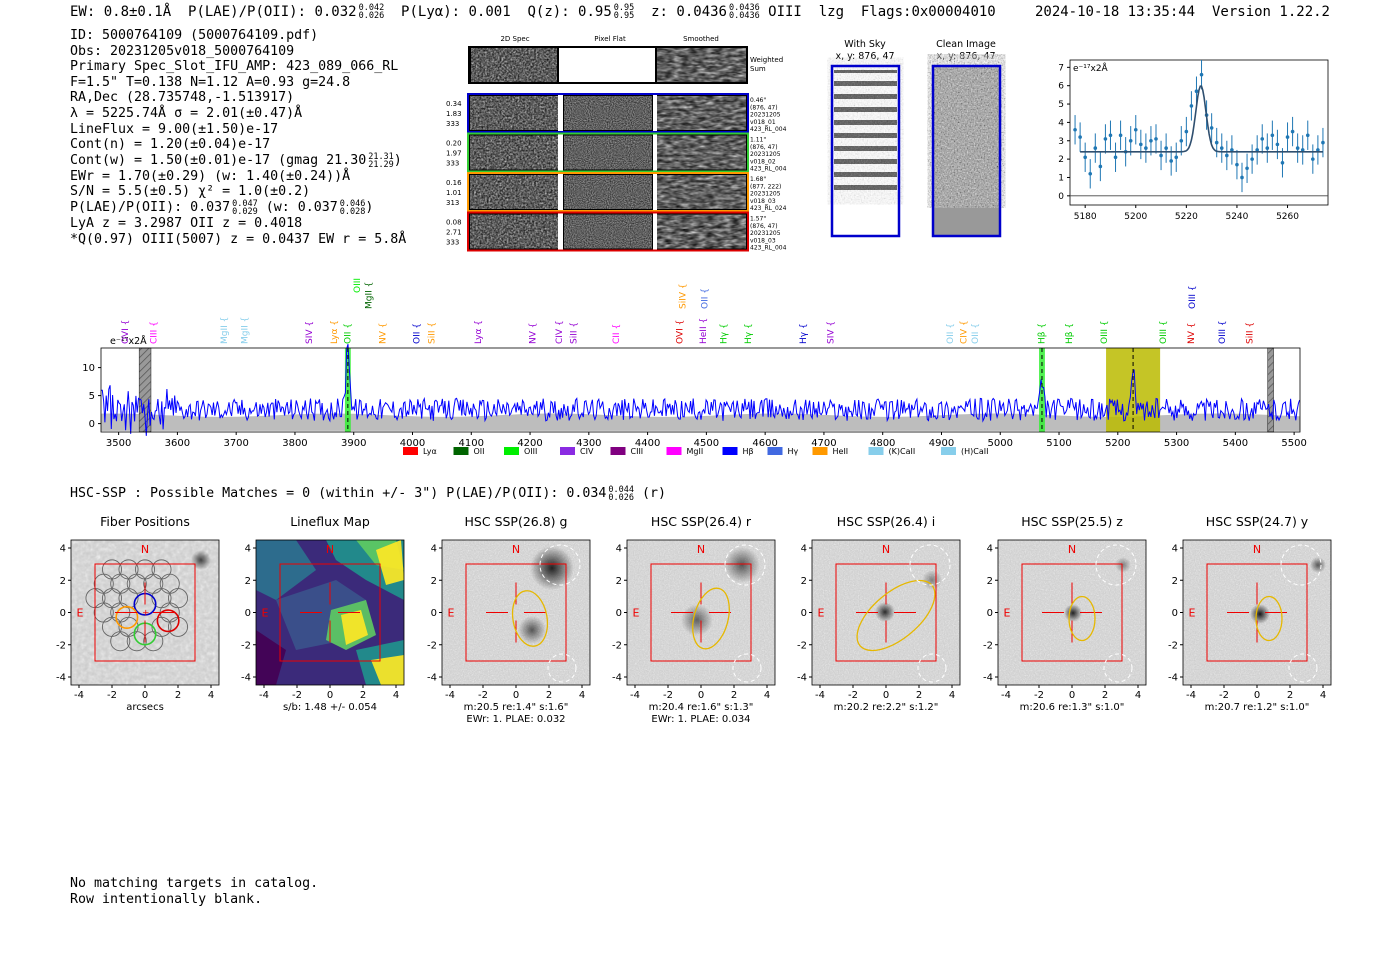 This screenshot has width=1400, height=953. What do you see at coordinates (145, 612) in the screenshot?
I see `cutout-aperture-box` at bounding box center [145, 612].